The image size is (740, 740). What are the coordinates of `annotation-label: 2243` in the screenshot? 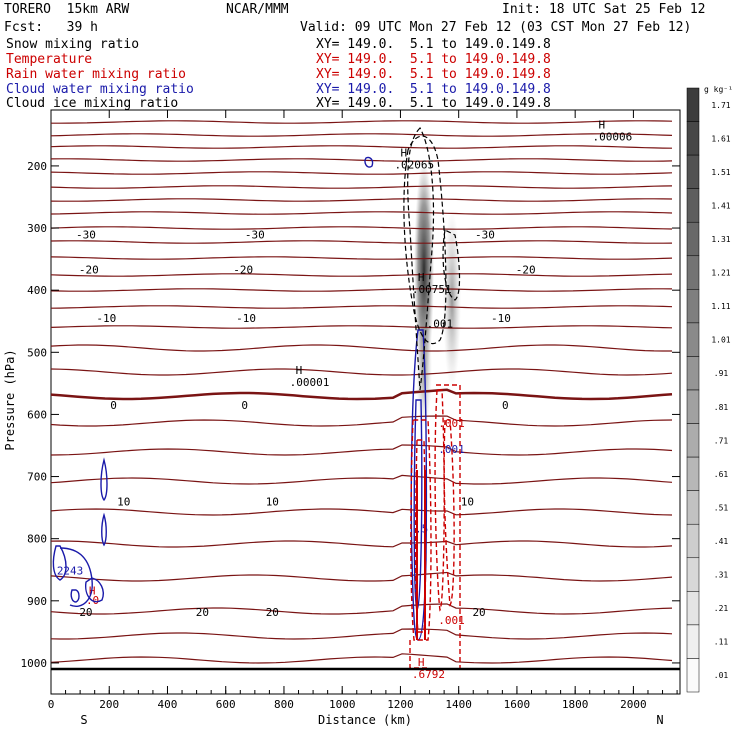 It's located at (70, 571).